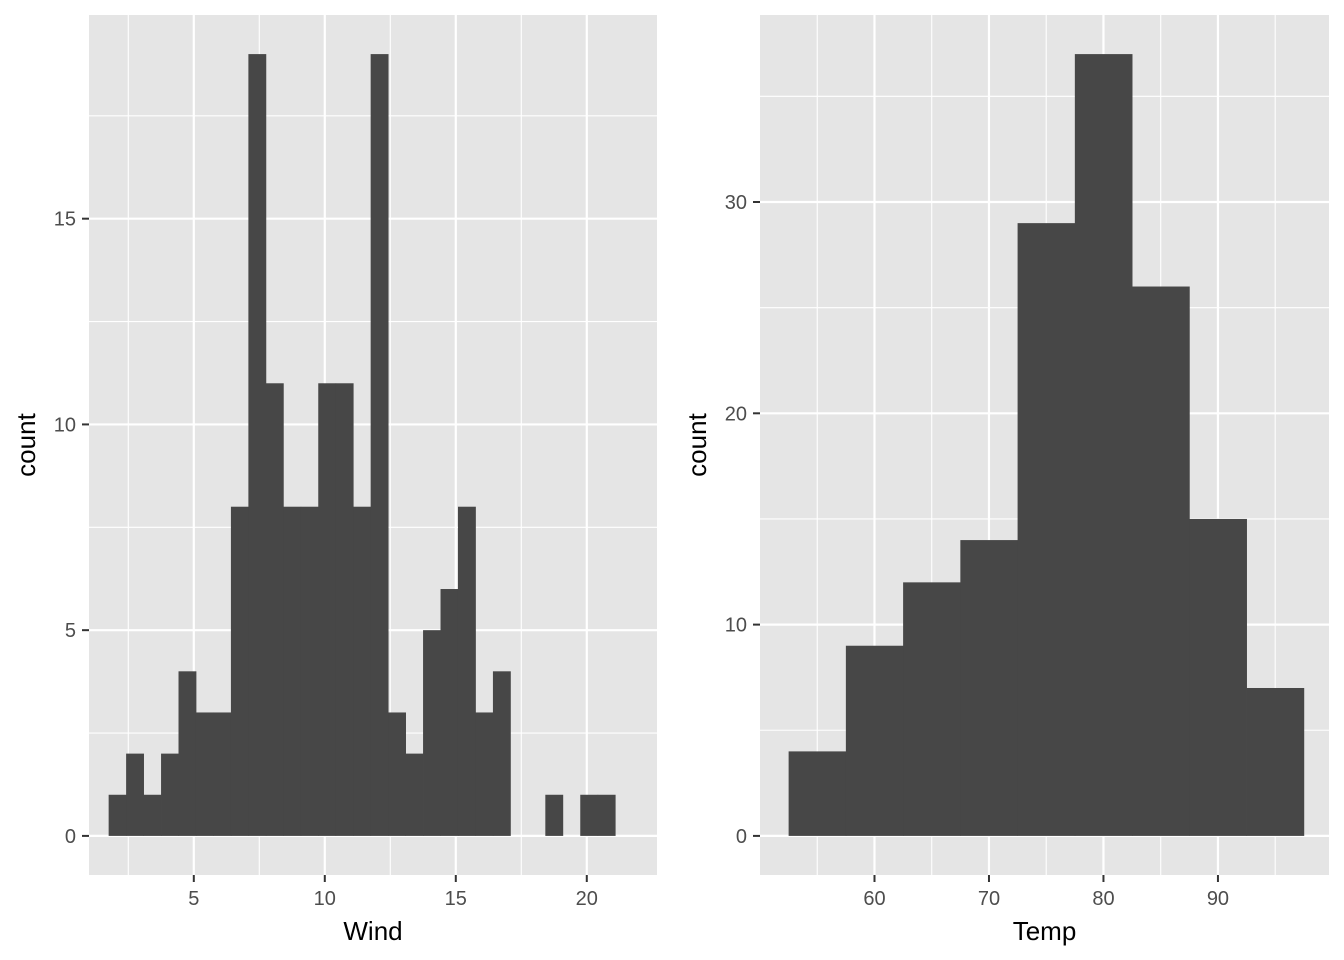 This screenshot has height=960, width=1344. I want to click on temp-x-tick-label: 60, so click(874, 899).